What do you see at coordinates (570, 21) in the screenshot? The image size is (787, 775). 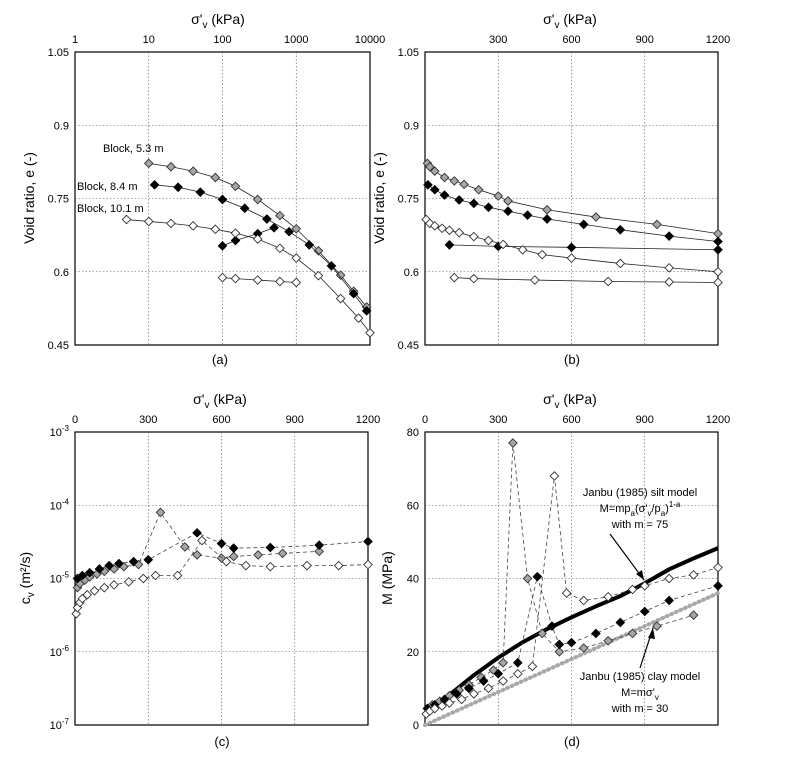 I see `x-axis-title-b: σ'v (kPa)` at bounding box center [570, 21].